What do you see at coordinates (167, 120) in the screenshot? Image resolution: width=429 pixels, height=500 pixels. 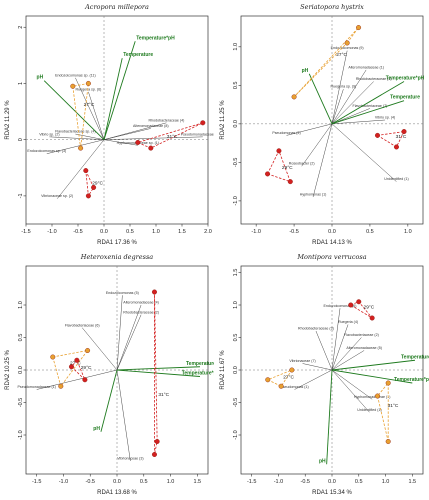 I see `taxon-label: Rhodobacteraceae (4)` at bounding box center [167, 120].